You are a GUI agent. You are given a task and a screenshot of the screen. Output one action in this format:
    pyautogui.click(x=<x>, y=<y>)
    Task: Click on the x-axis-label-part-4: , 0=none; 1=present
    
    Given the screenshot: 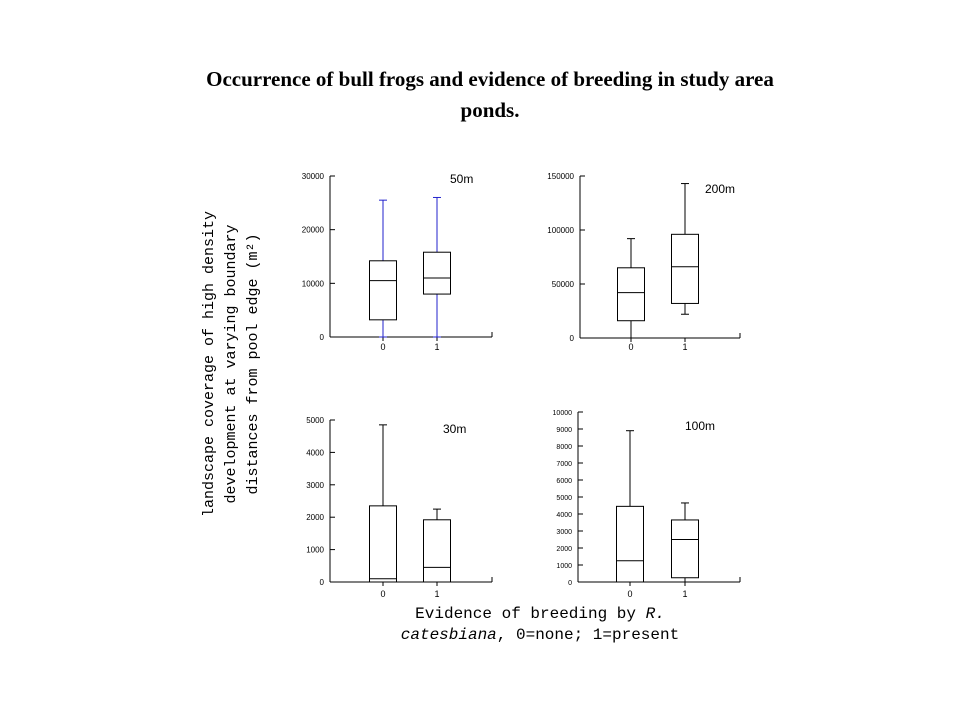 What is the action you would take?
    pyautogui.click(x=588, y=635)
    